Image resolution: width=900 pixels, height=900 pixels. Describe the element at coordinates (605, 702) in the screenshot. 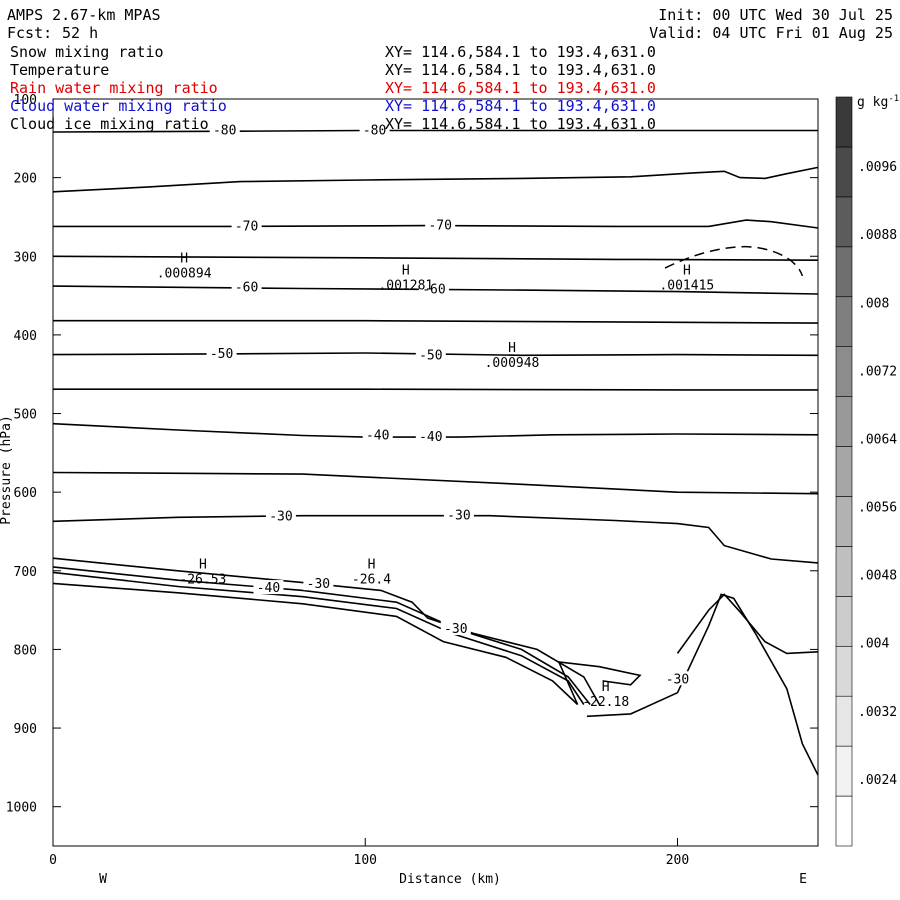

I see `high-value: -22.18` at that location.